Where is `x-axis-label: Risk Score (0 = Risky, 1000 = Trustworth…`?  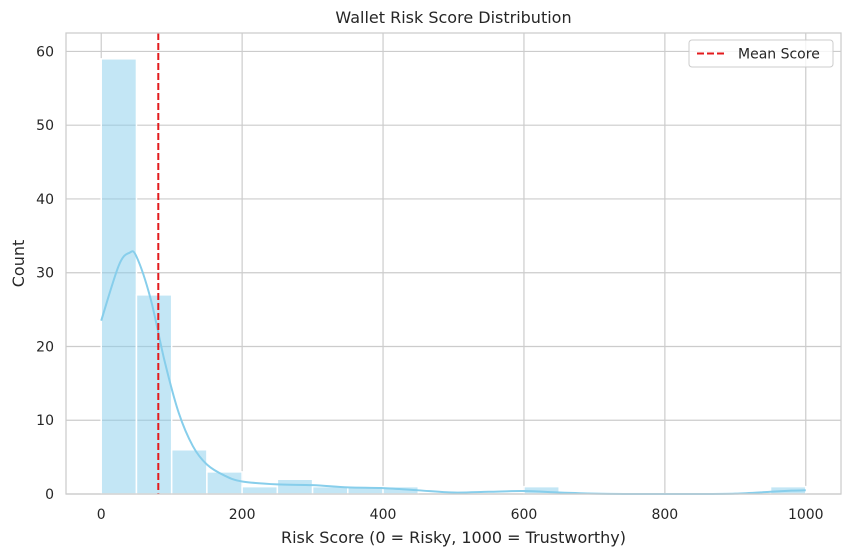
x-axis-label: Risk Score (0 = Risky, 1000 = Trustworth… is located at coordinates (453, 537).